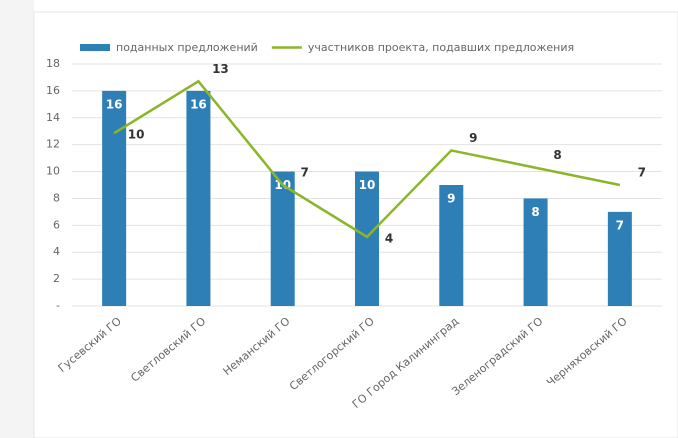 This screenshot has width=678, height=438. Describe the element at coordinates (557, 155) in the screenshot. I see `line-value-label: 8` at that location.